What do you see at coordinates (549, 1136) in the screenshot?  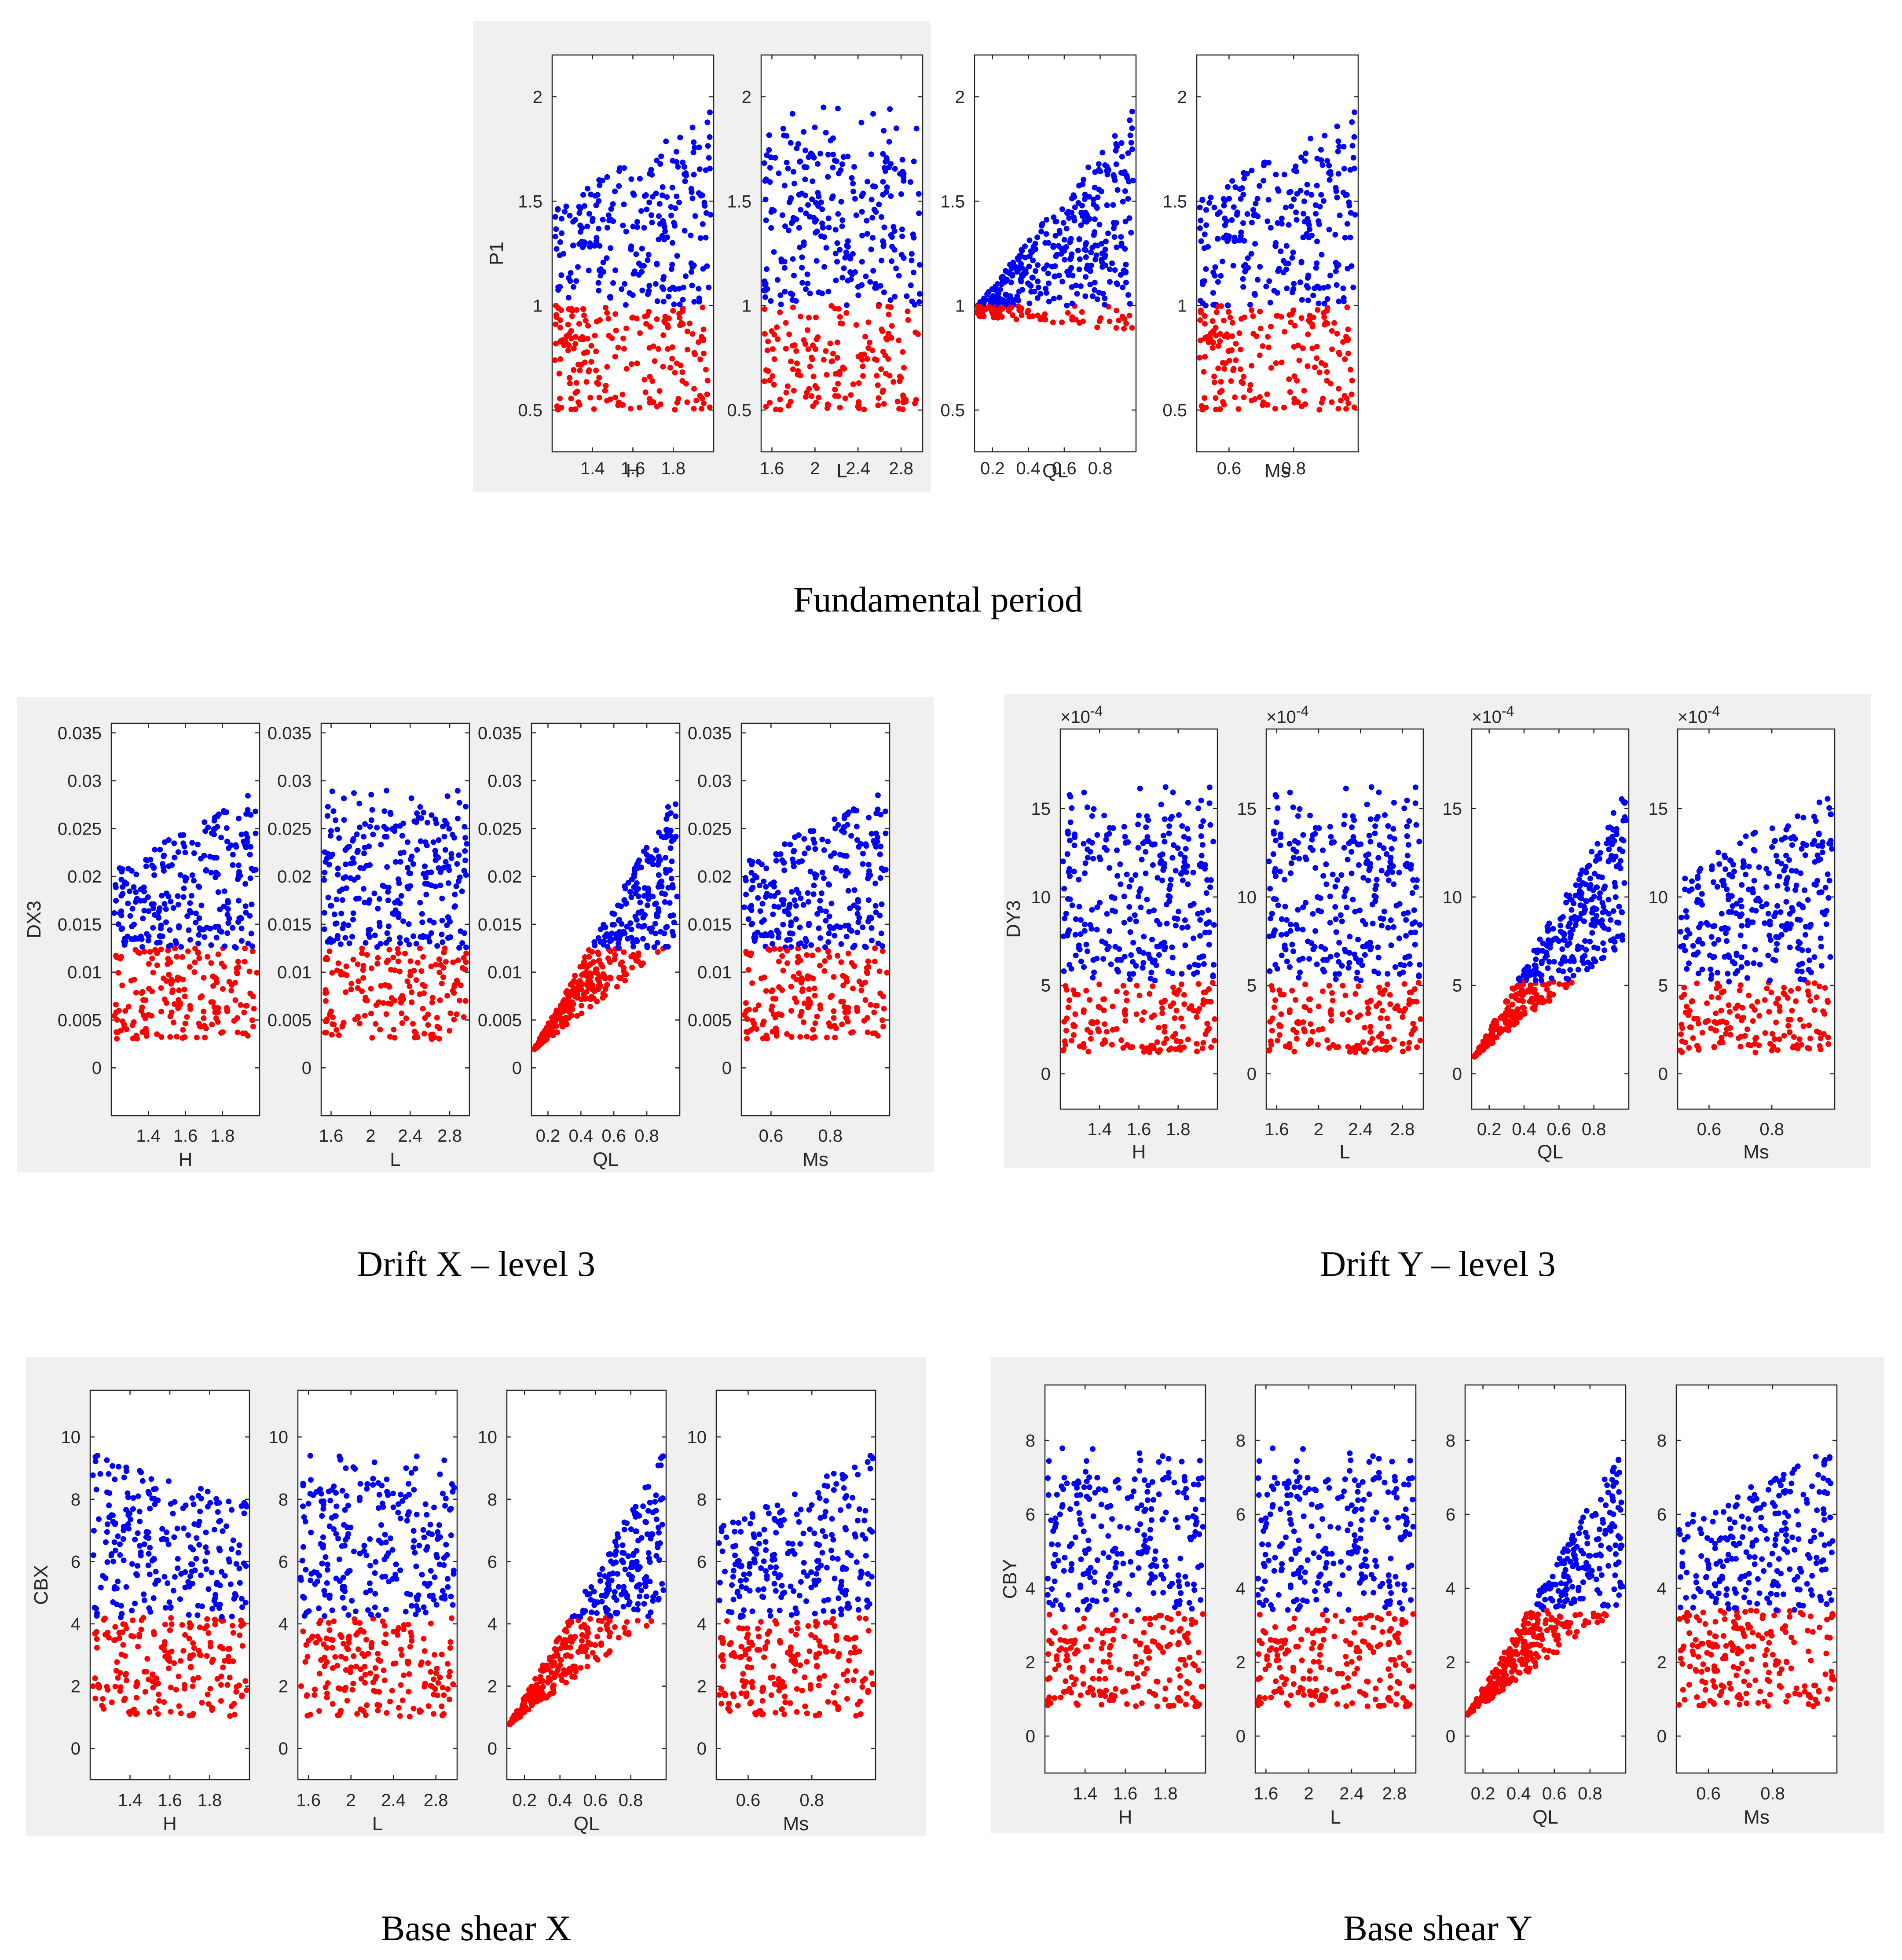 I see `x-tick-label: 0.2` at bounding box center [549, 1136].